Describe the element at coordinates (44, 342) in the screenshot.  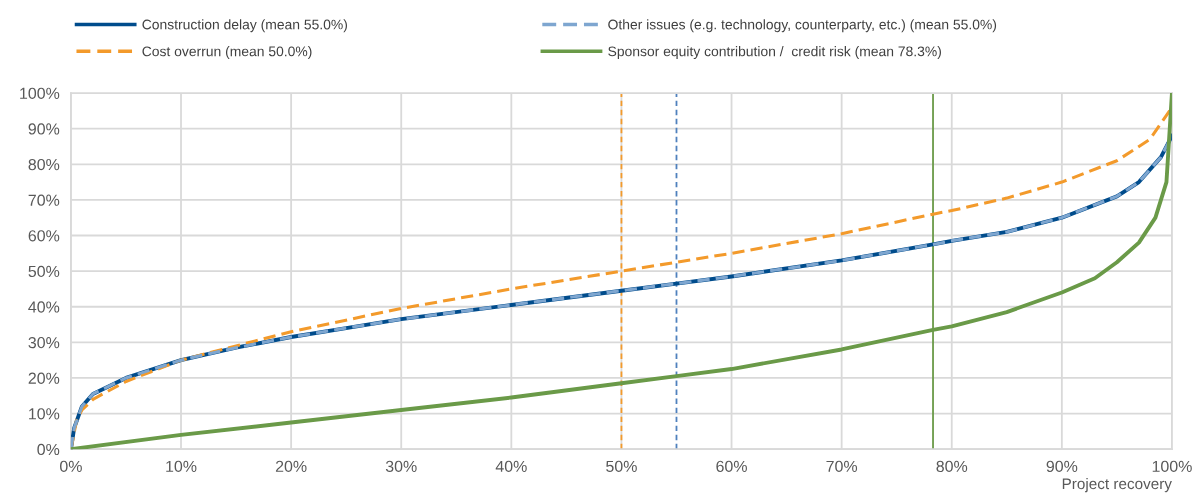
I see `y-tick-label: 30%` at that location.